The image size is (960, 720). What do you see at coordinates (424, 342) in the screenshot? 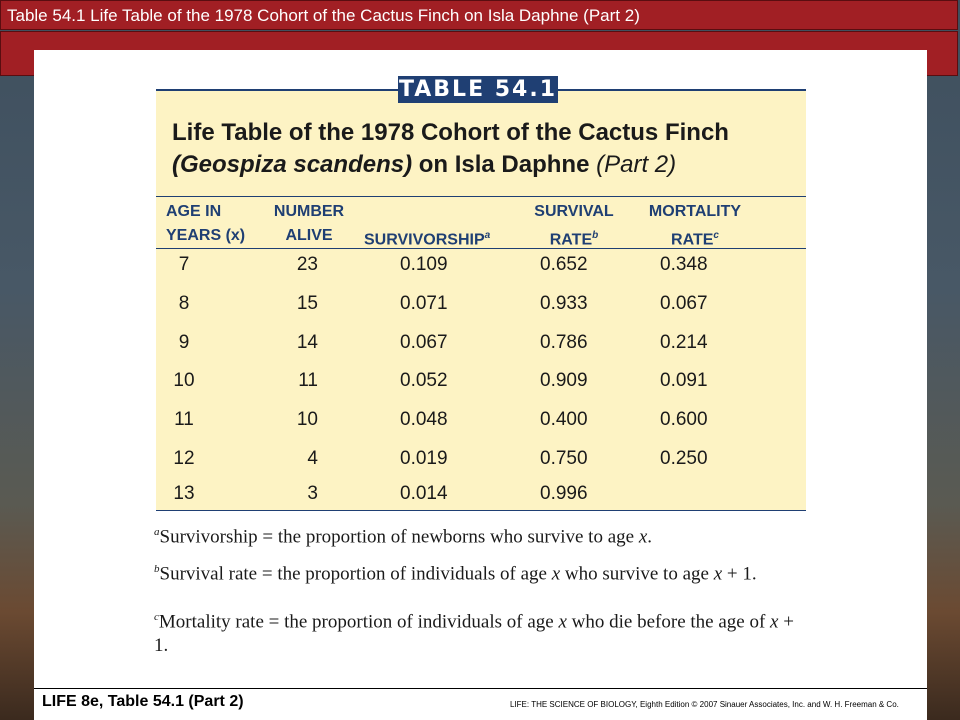
I see `cell-survivorship: 0.067` at bounding box center [424, 342].